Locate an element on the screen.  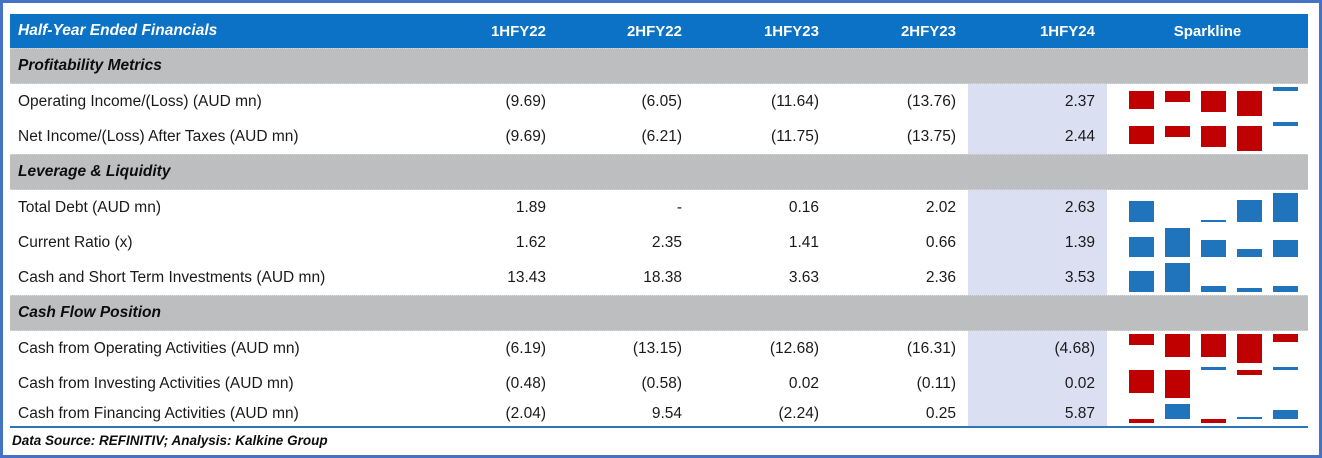
row-label: Cash from Operating Activities (AUD mn) is located at coordinates (159, 348).